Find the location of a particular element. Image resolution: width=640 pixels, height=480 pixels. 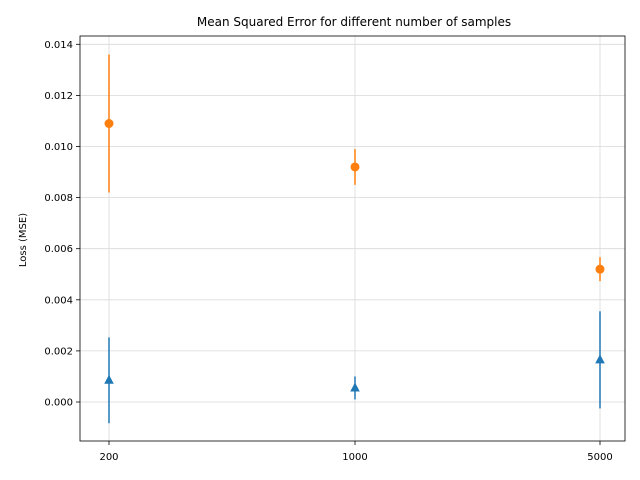

y-tick-label: 0.014 is located at coordinates (58, 45).